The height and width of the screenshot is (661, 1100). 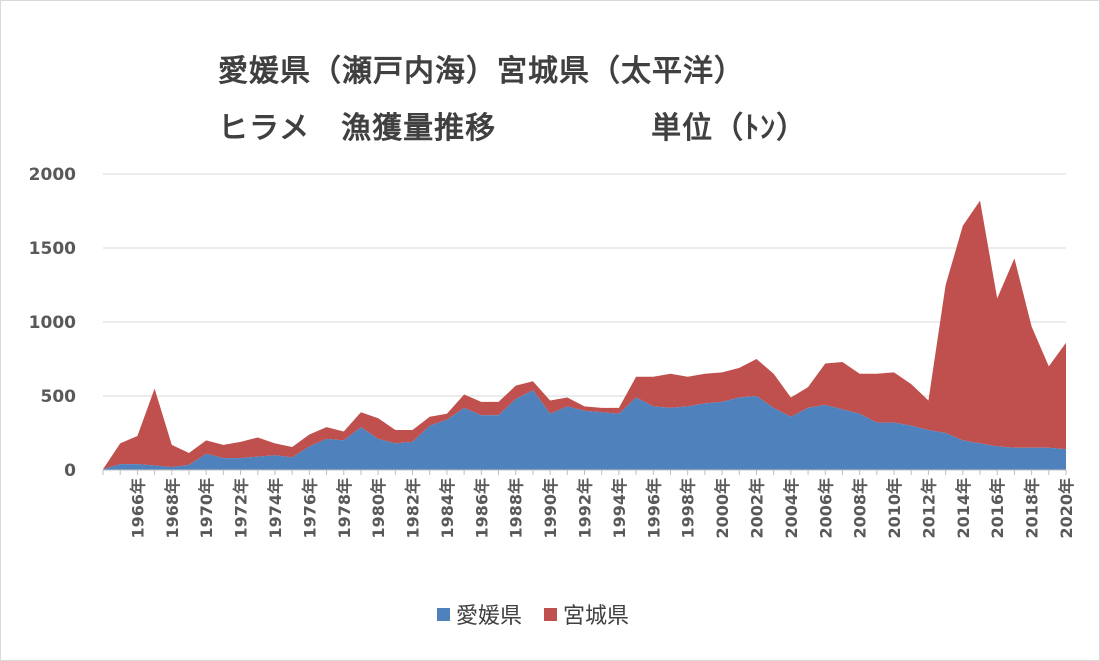 I want to click on x-tick-label: 2020年, so click(x=1066, y=508).